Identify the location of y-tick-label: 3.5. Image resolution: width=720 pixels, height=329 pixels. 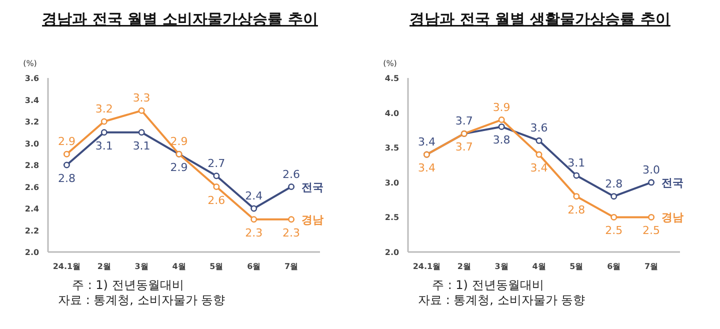
(392, 148).